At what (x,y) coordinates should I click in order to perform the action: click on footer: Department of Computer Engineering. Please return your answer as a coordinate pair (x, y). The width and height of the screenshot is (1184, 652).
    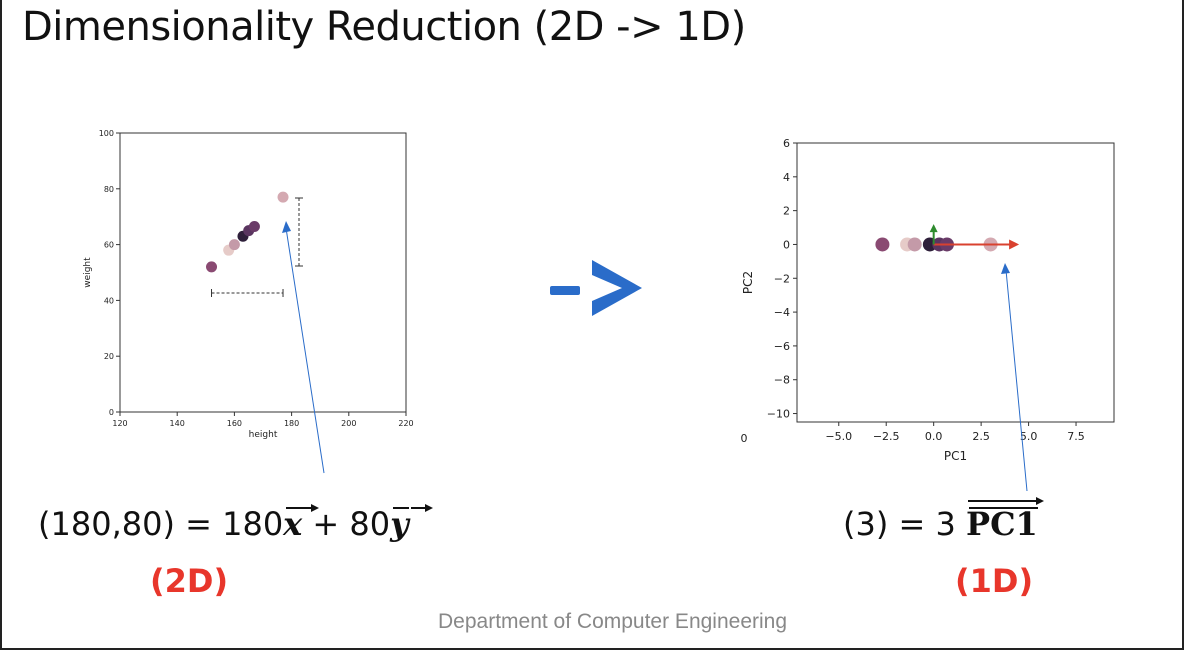
    Looking at the image, I should click on (613, 621).